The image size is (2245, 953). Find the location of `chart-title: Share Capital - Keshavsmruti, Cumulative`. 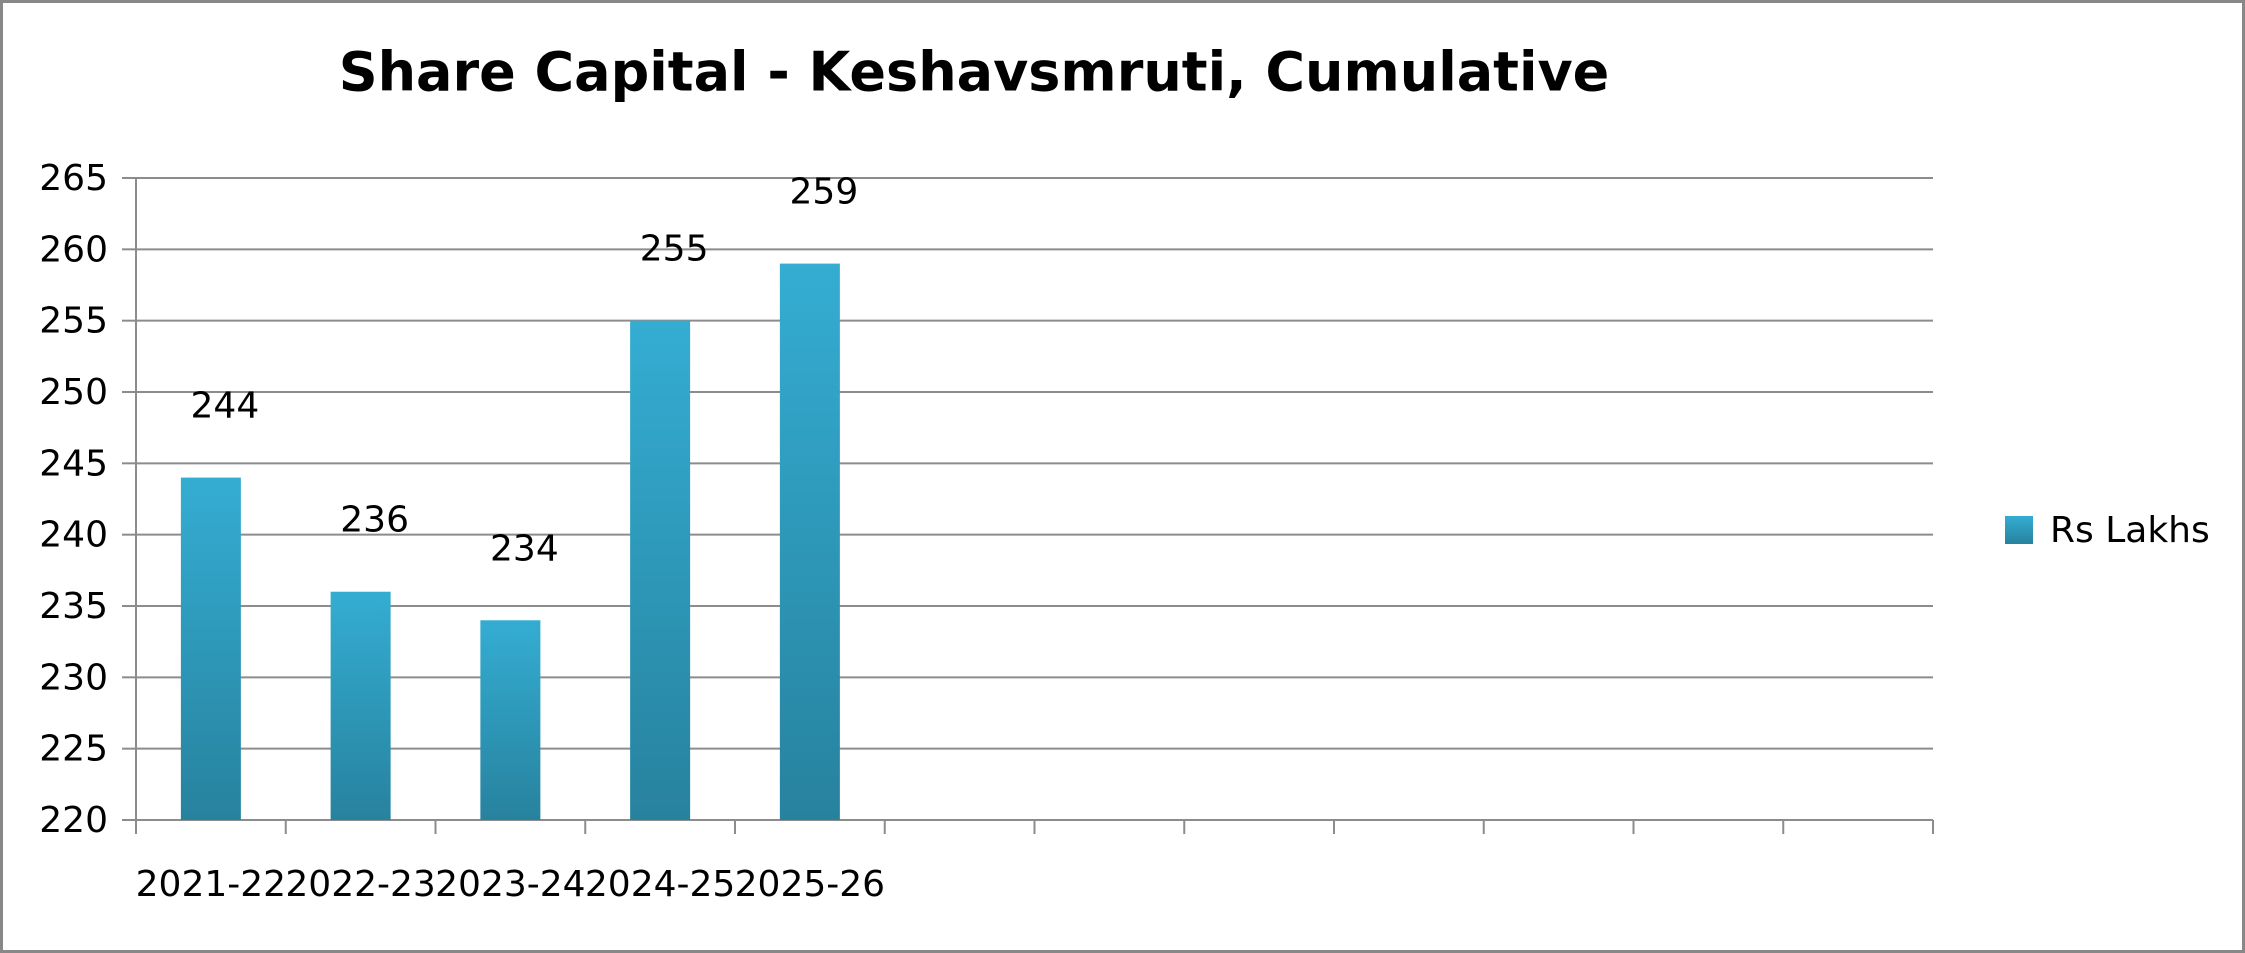

chart-title: Share Capital - Keshavsmruti, Cumulative is located at coordinates (974, 72).